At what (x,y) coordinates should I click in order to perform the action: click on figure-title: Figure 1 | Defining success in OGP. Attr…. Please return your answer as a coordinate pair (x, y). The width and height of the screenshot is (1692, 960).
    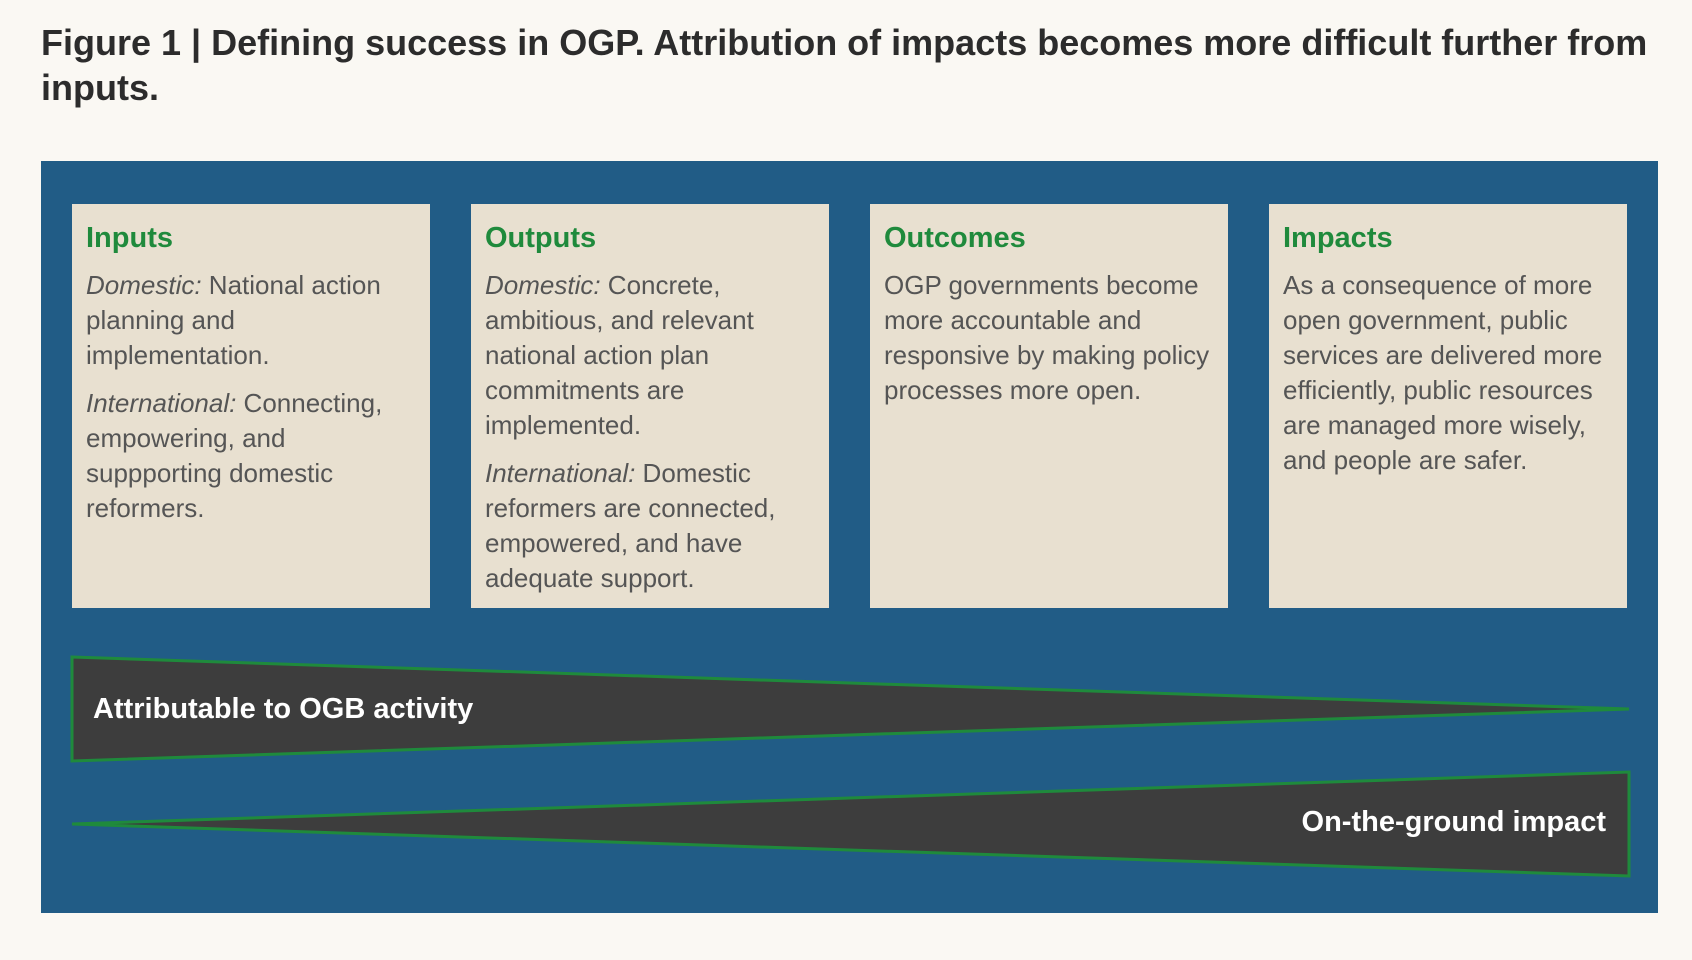
    Looking at the image, I should click on (844, 65).